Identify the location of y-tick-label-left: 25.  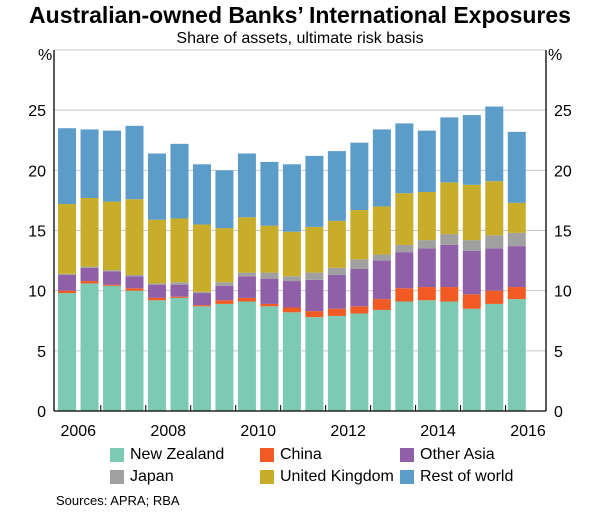
(37, 111).